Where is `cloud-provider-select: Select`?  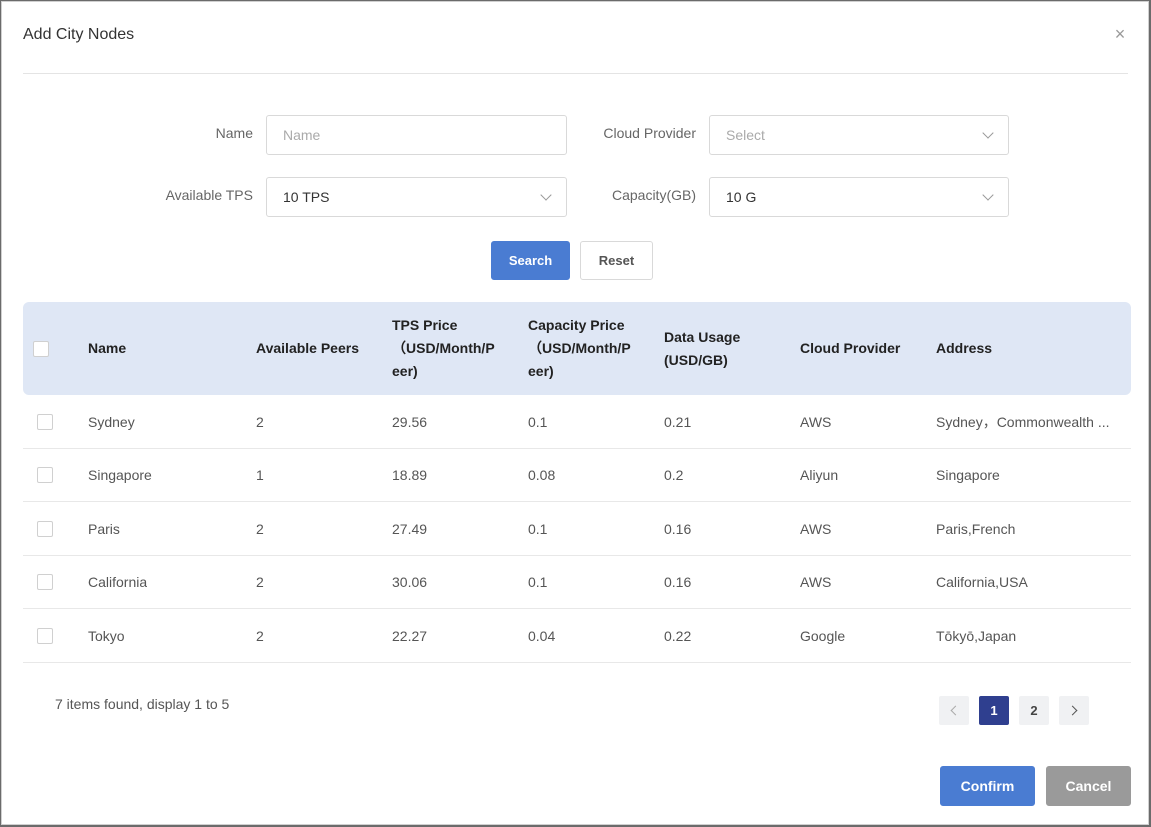 cloud-provider-select: Select is located at coordinates (859, 135).